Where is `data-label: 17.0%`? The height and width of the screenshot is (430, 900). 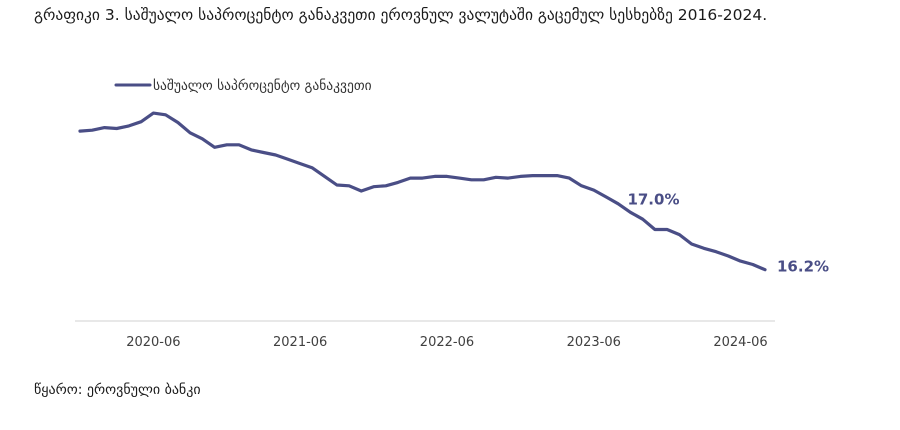 data-label: 17.0% is located at coordinates (653, 199).